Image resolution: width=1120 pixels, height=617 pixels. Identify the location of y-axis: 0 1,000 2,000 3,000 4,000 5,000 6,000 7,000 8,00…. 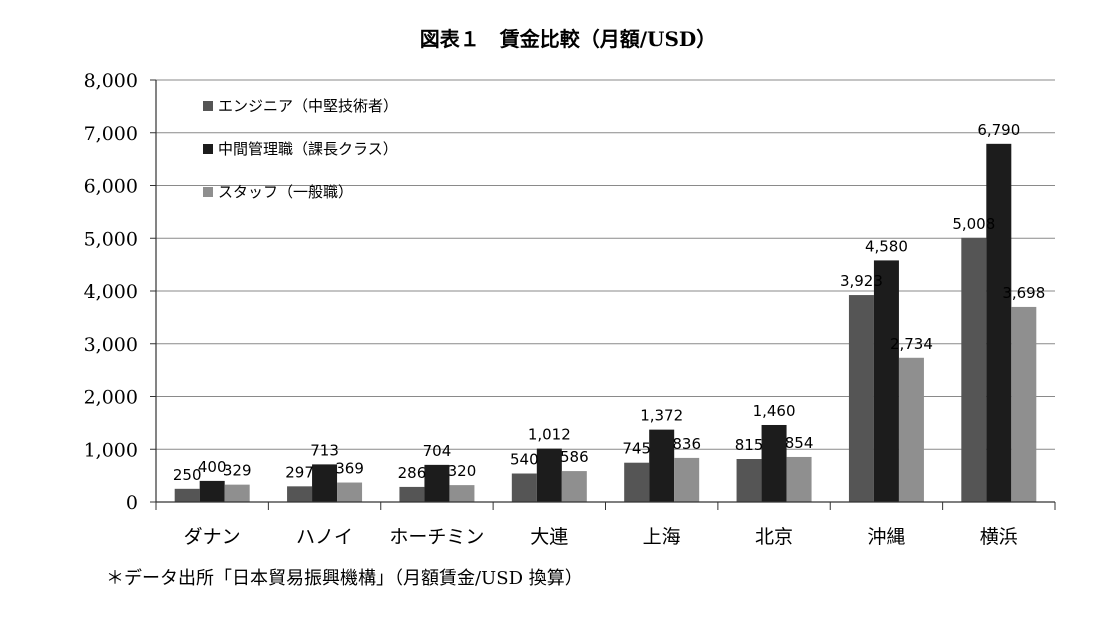
(120, 292).